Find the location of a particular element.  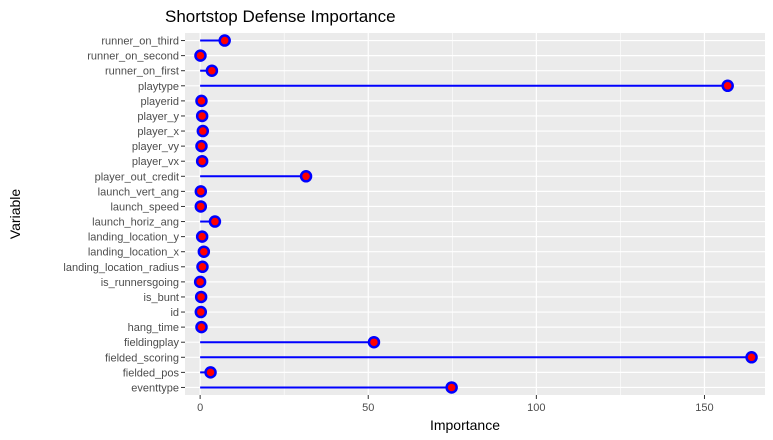

y-tick-label: launch_speed is located at coordinates (144, 207).